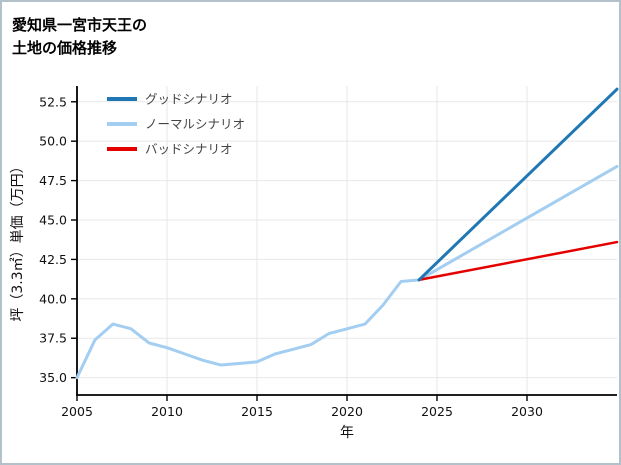  What do you see at coordinates (18, 240) in the screenshot?
I see `y-axis-label: 坪（3.3㎡）単価（万円）` at bounding box center [18, 240].